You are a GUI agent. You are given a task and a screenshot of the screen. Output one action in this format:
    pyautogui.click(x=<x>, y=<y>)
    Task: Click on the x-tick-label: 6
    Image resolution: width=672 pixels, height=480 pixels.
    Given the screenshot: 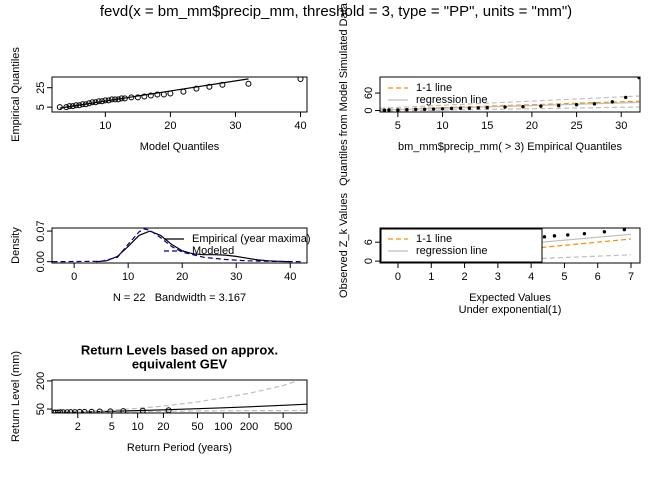 What is the action you would take?
    pyautogui.click(x=598, y=277)
    